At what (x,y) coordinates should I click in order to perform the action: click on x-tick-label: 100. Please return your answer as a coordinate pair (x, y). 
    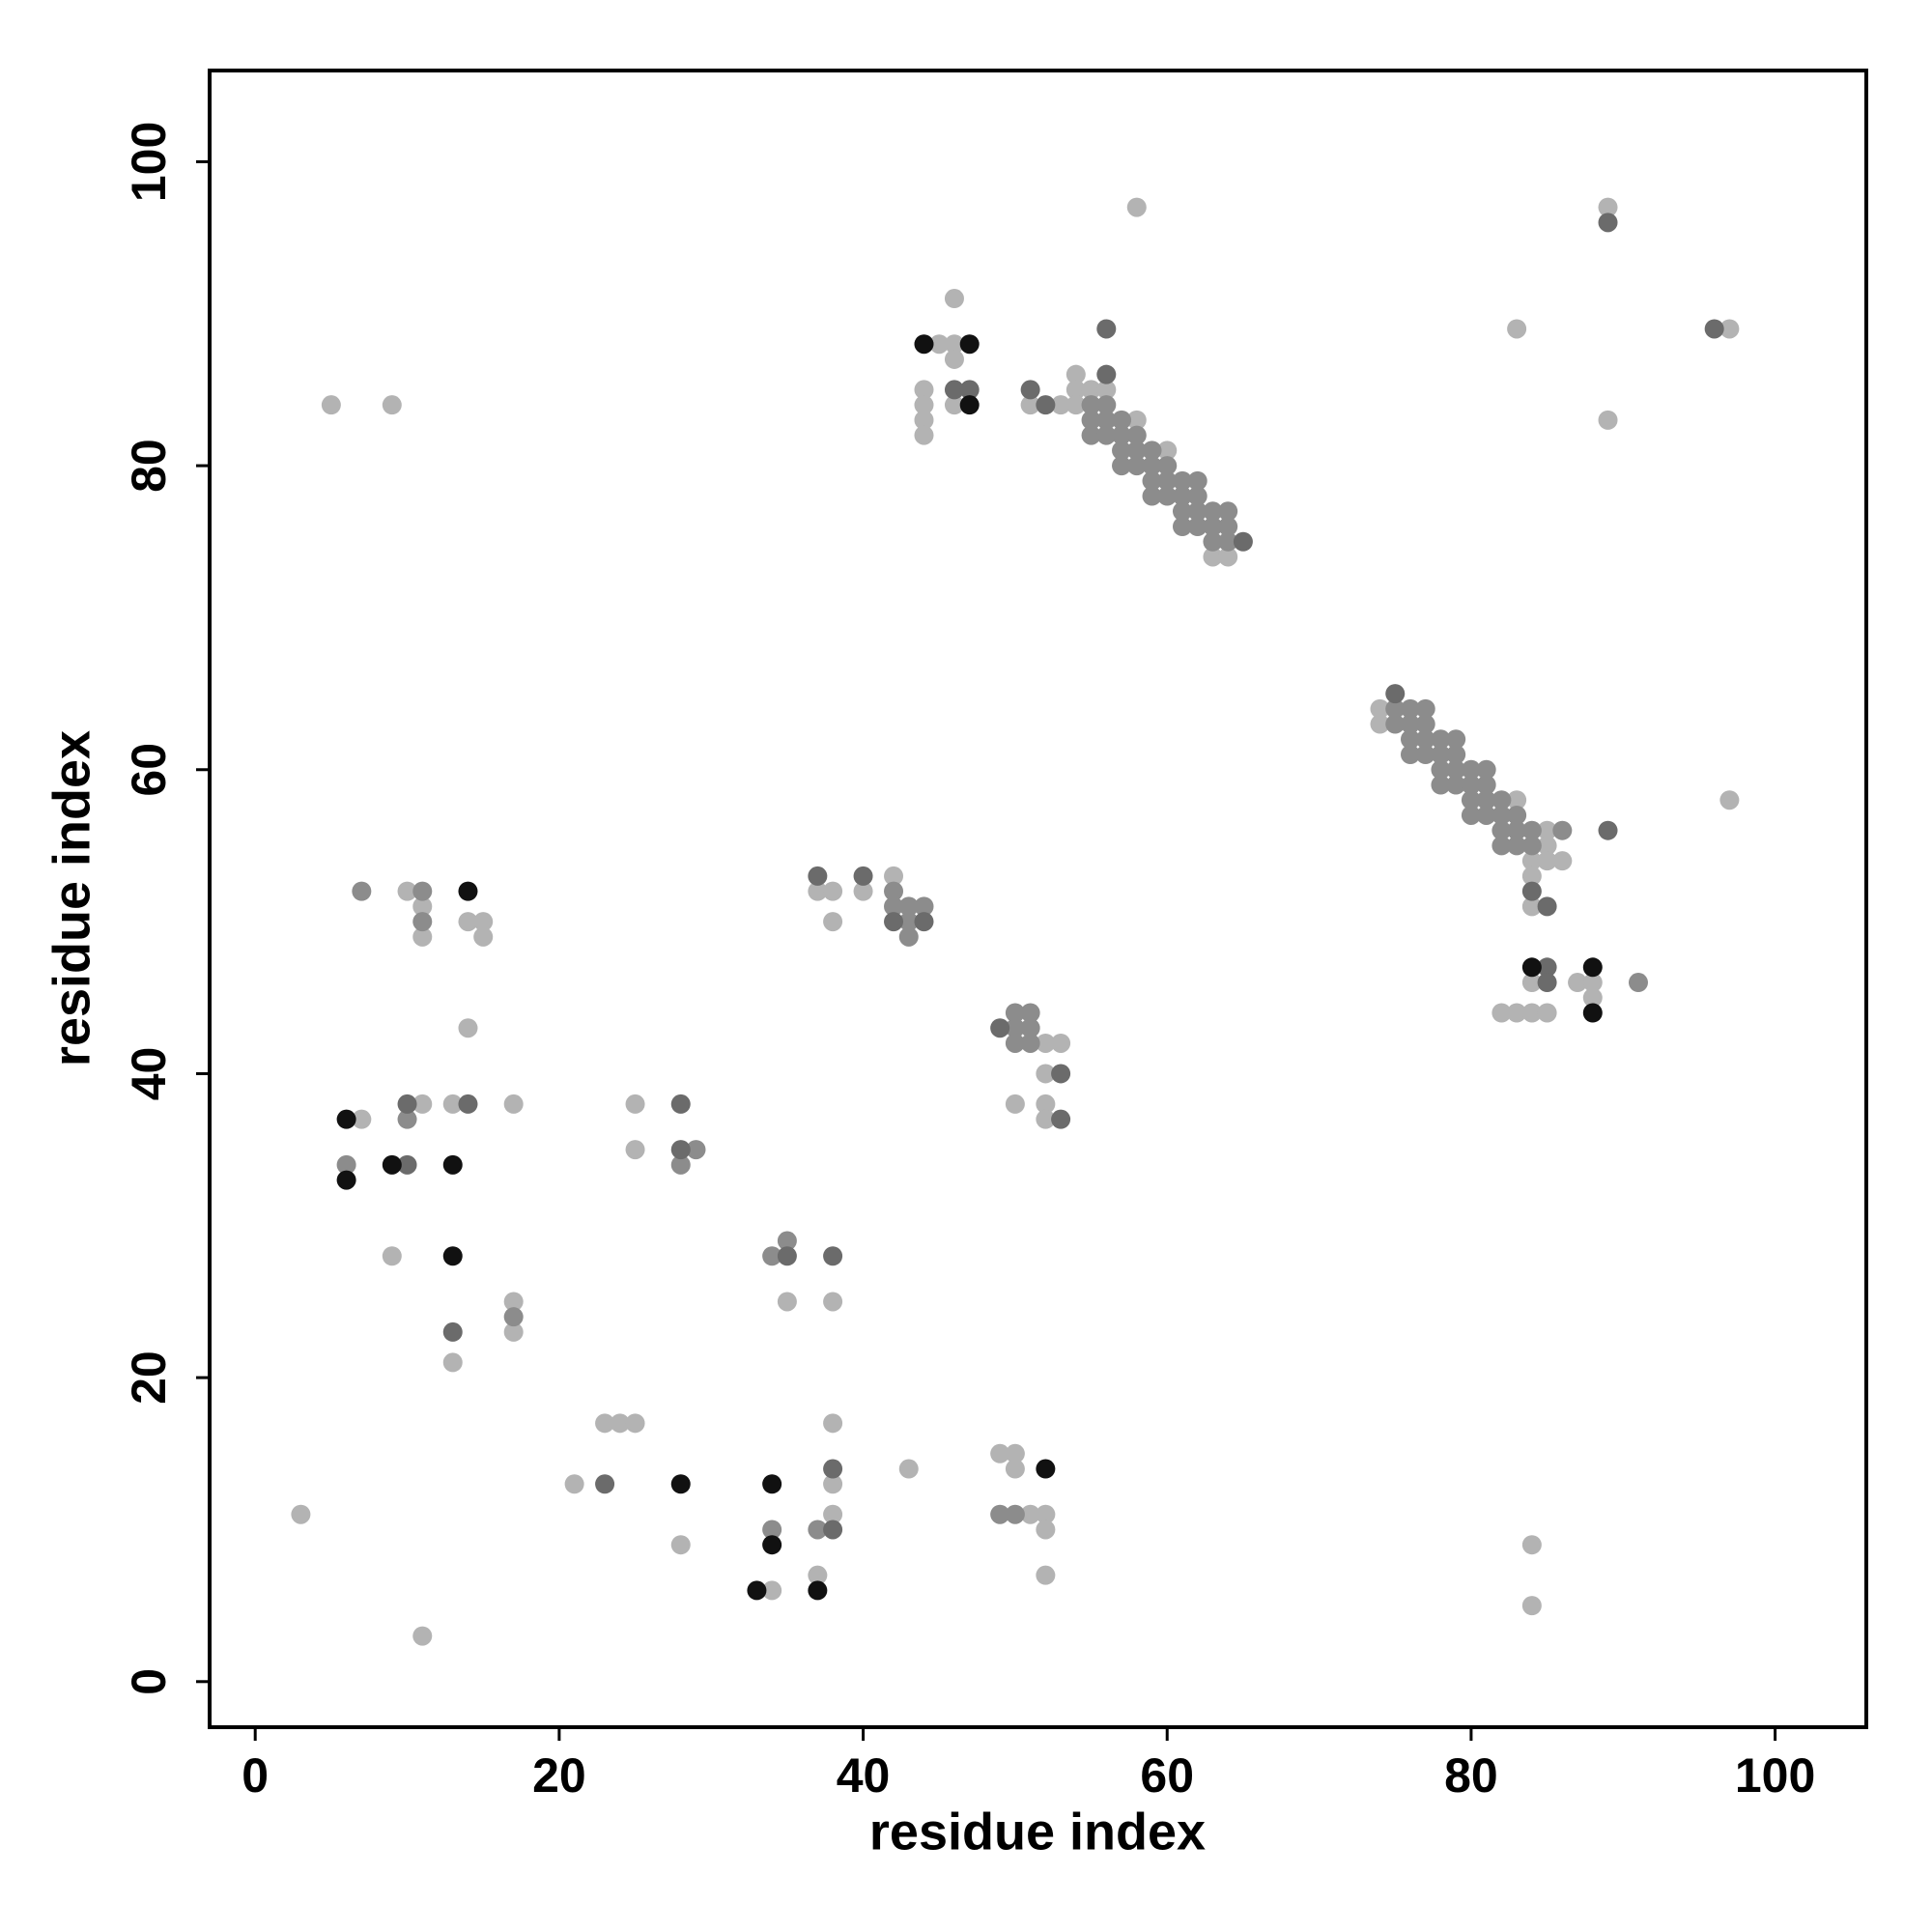
    Looking at the image, I should click on (1775, 1775).